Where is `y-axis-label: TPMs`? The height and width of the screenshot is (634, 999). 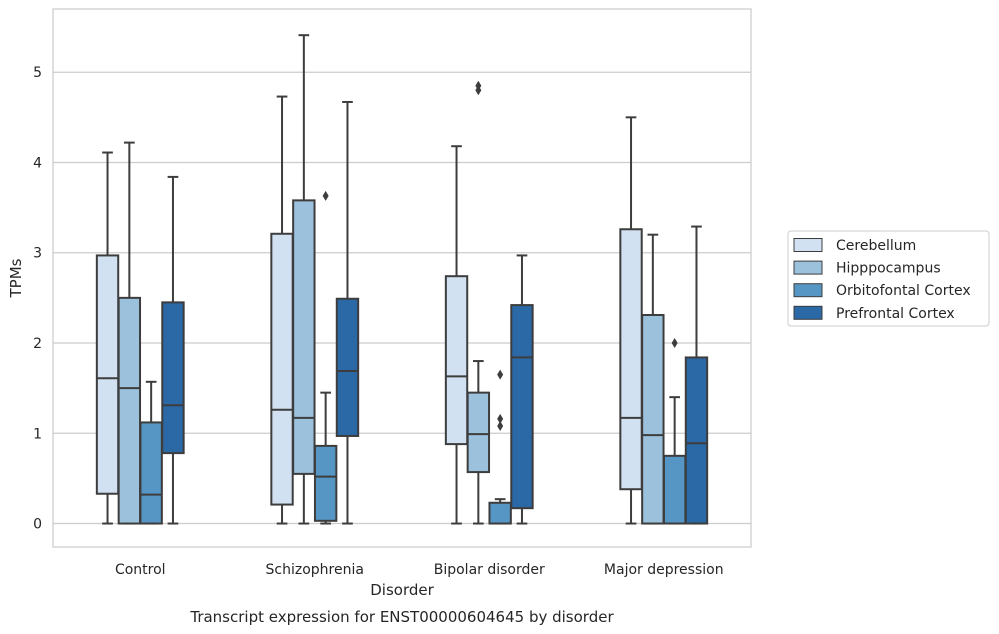 y-axis-label: TPMs is located at coordinates (16, 278).